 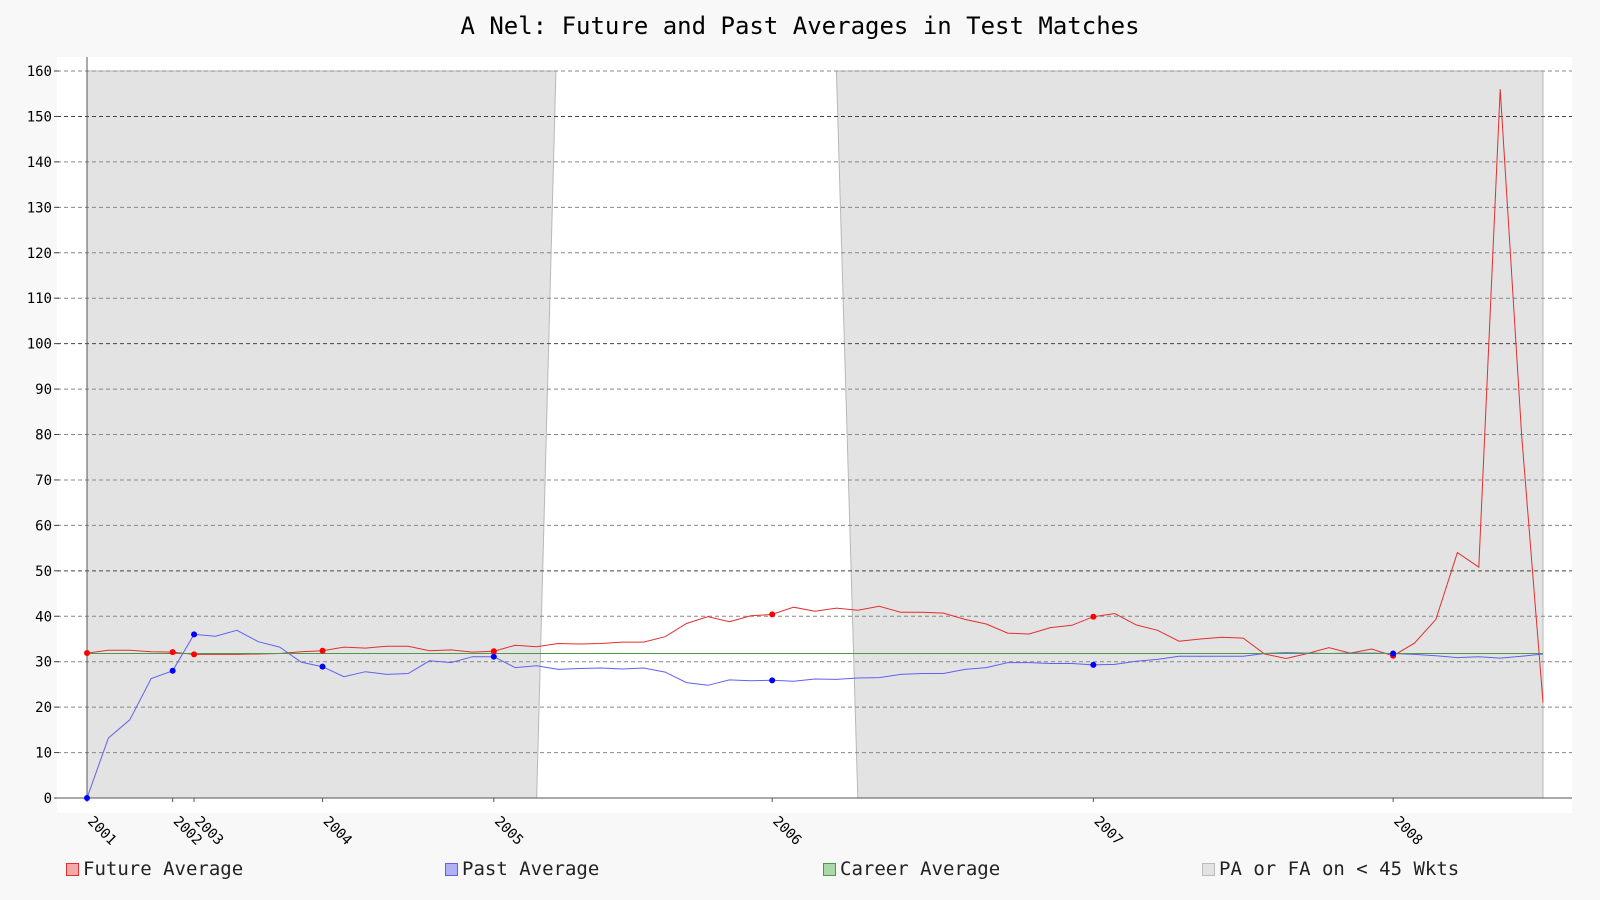 What do you see at coordinates (508, 831) in the screenshot?
I see `x-tick-label-2005: 2005` at bounding box center [508, 831].